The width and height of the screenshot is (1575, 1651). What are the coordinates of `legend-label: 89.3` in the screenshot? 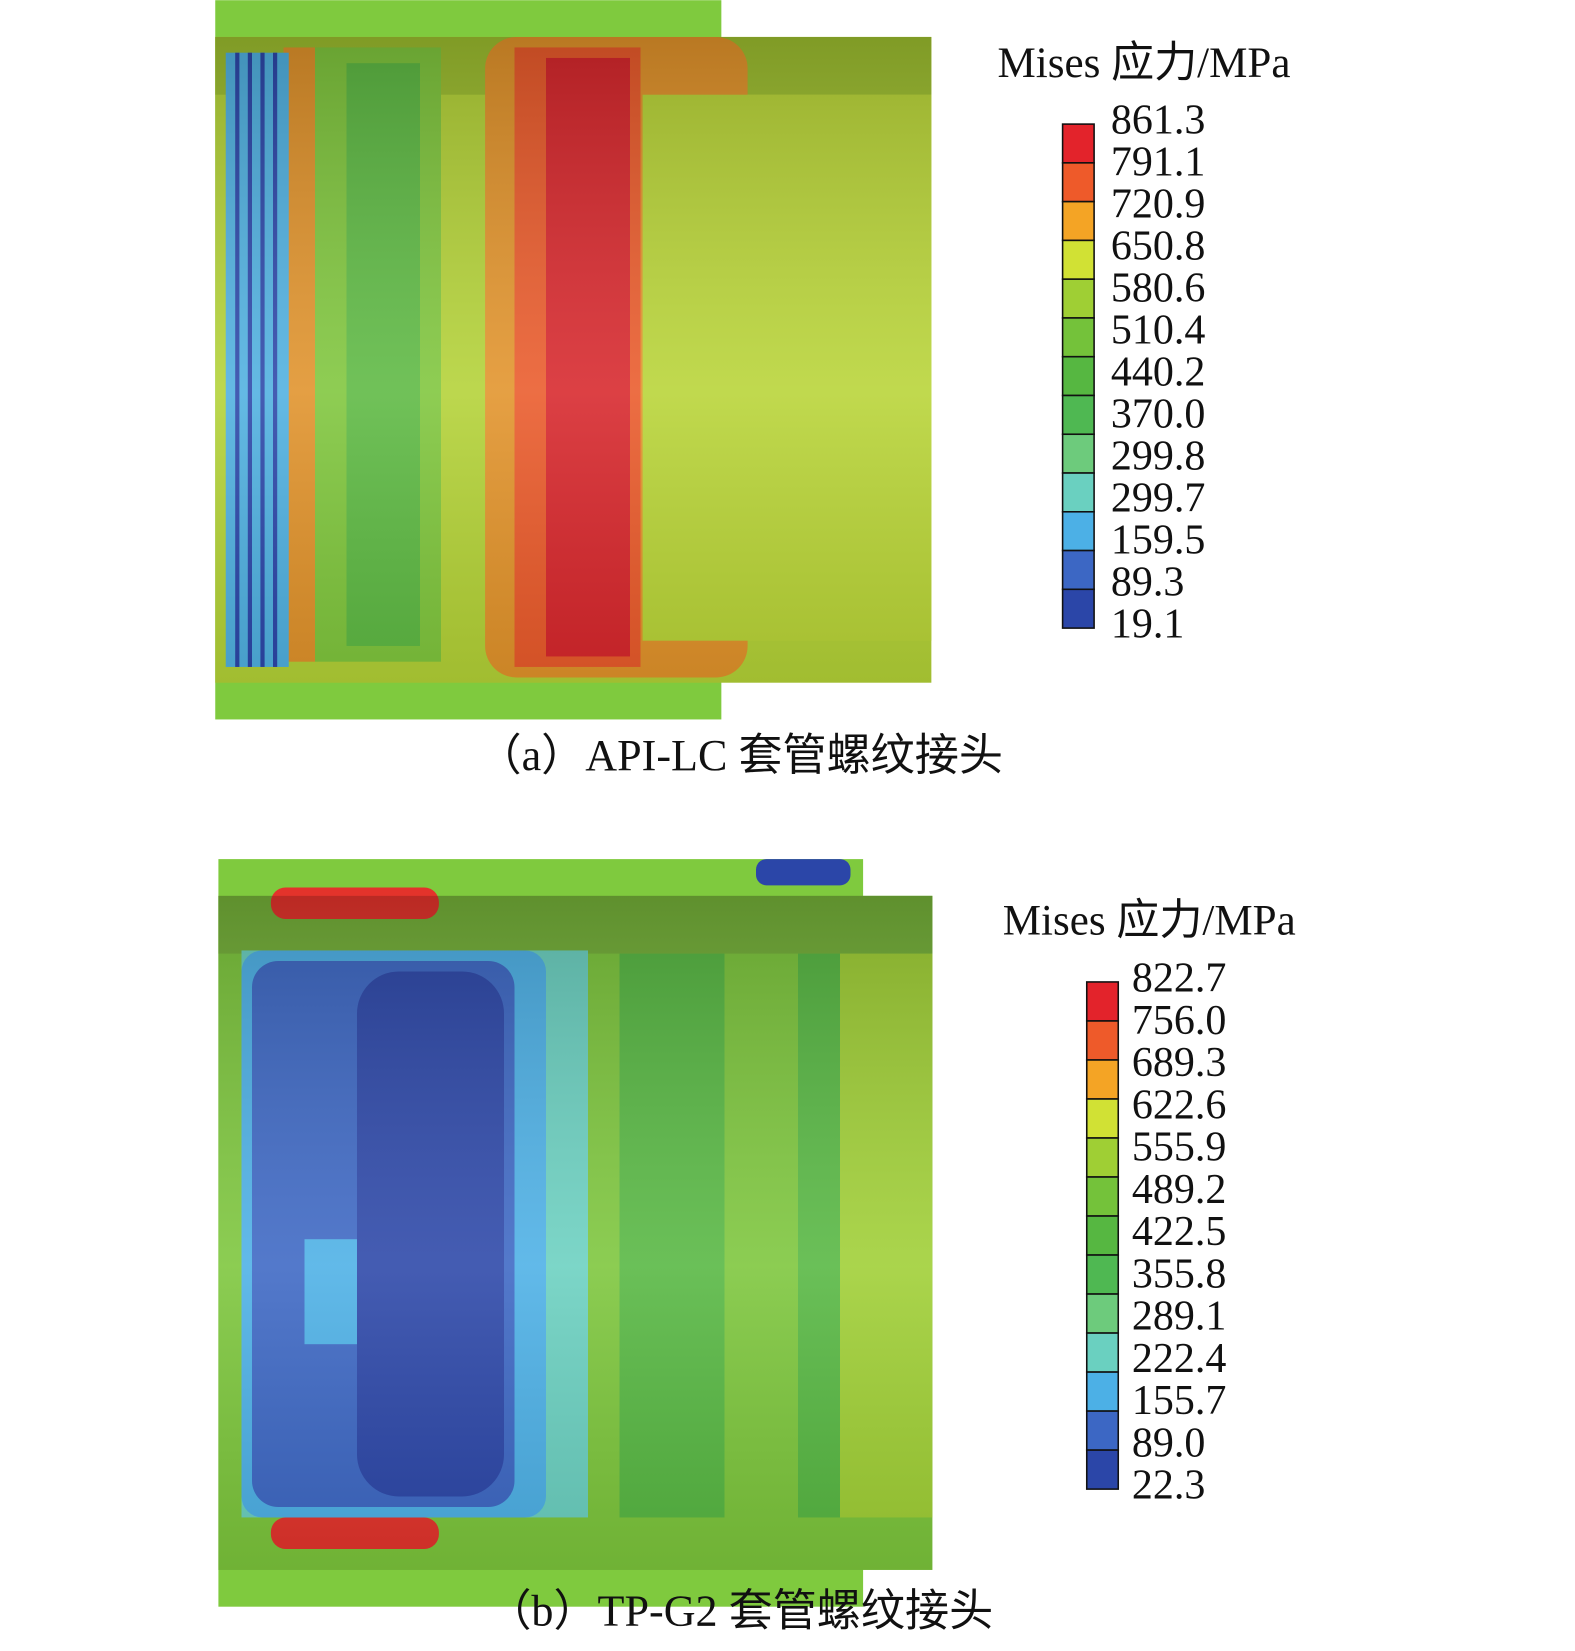 It's located at (1148, 583).